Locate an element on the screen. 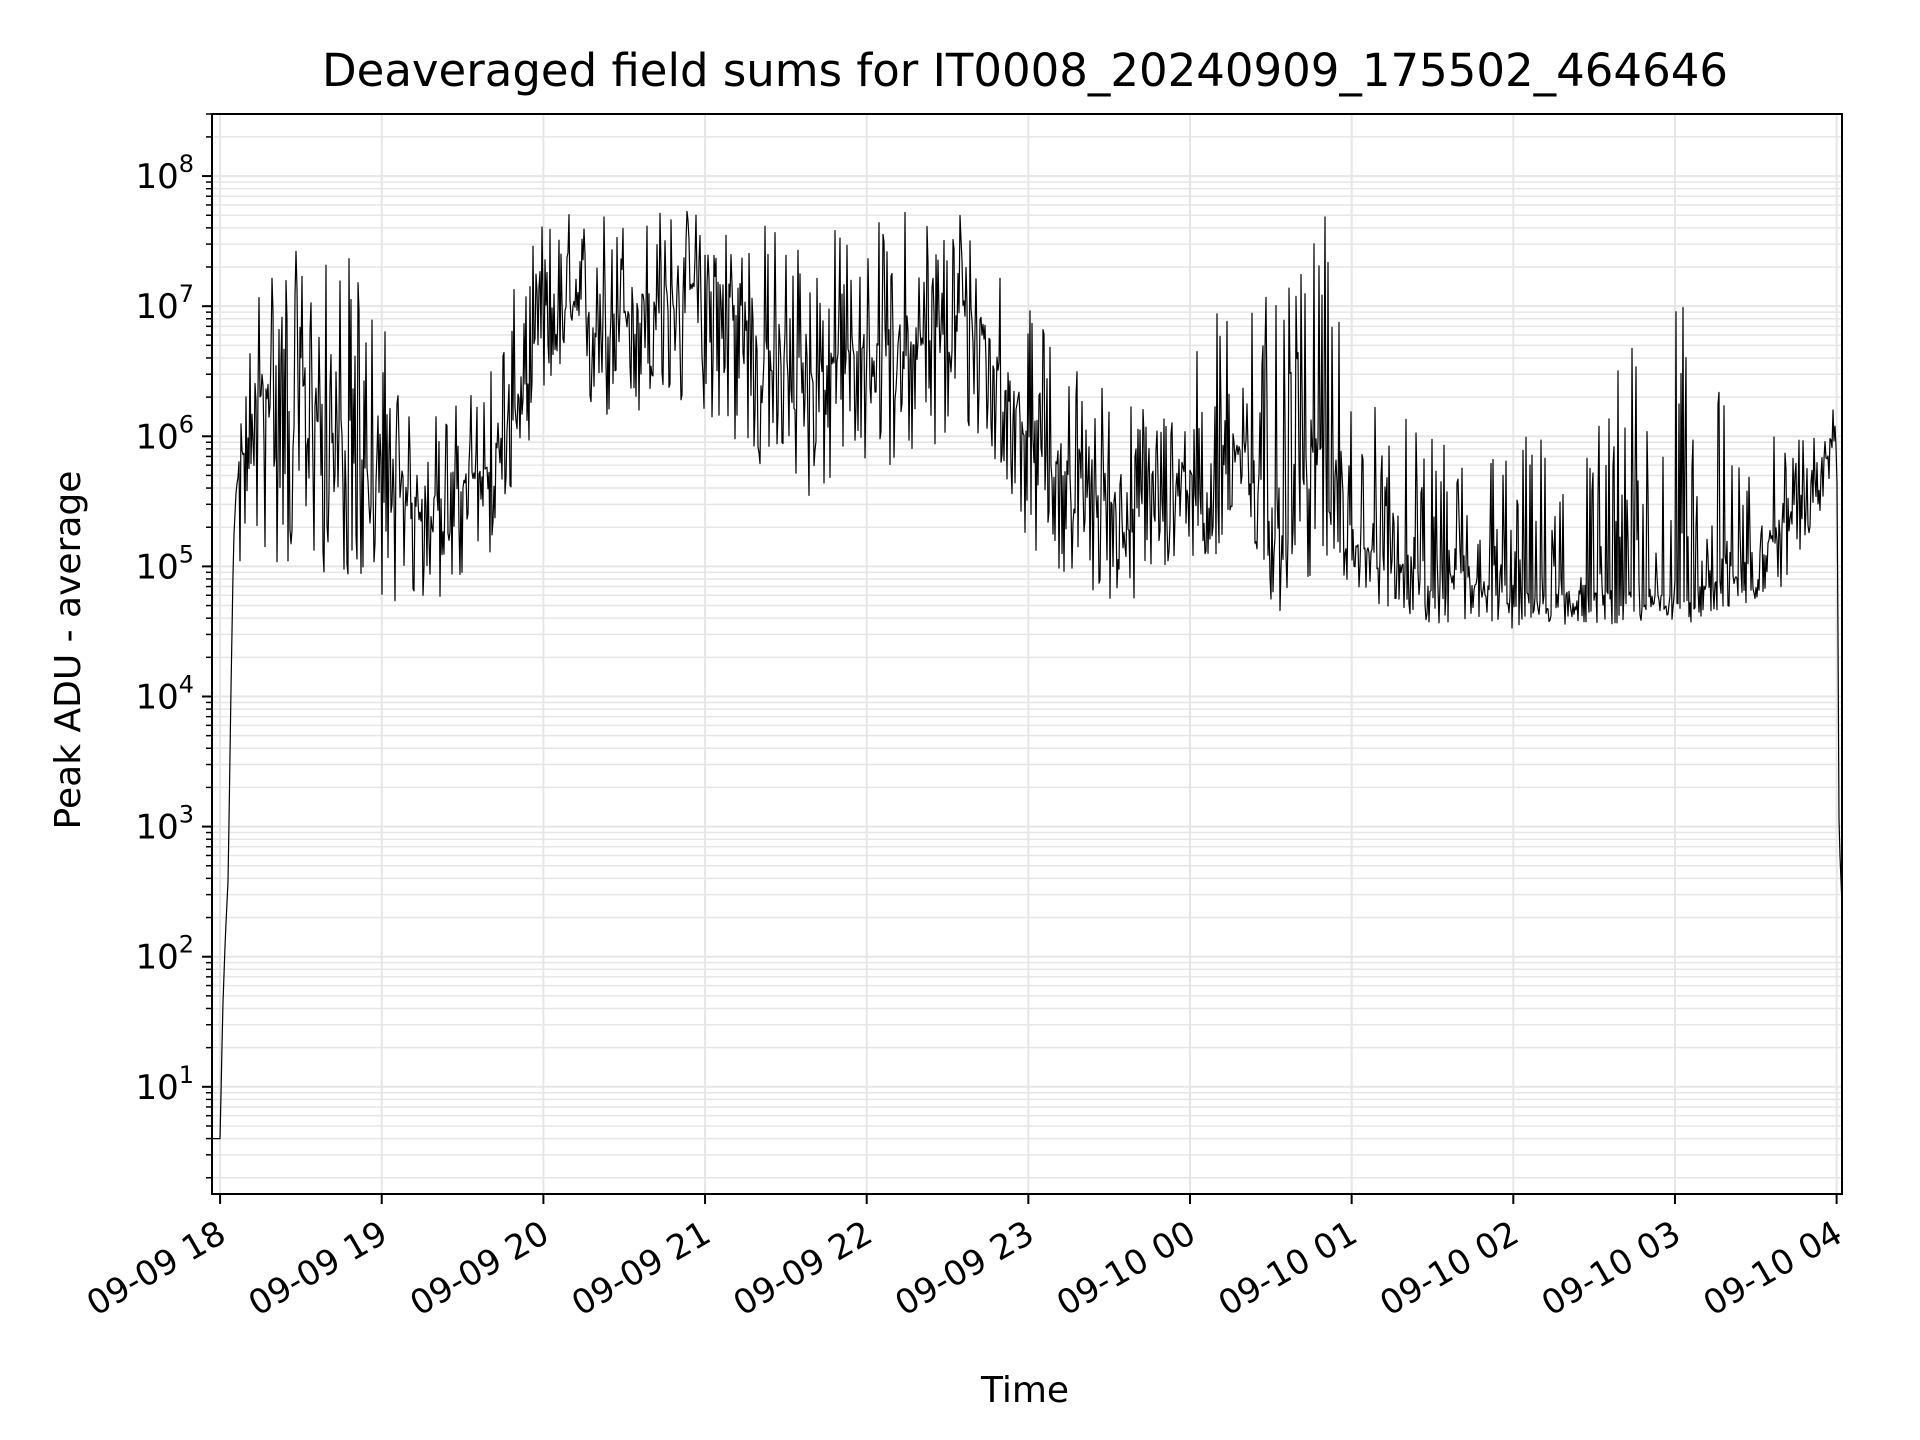 The image size is (1920, 1440). y-tick-label: 10² is located at coordinates (164, 954).